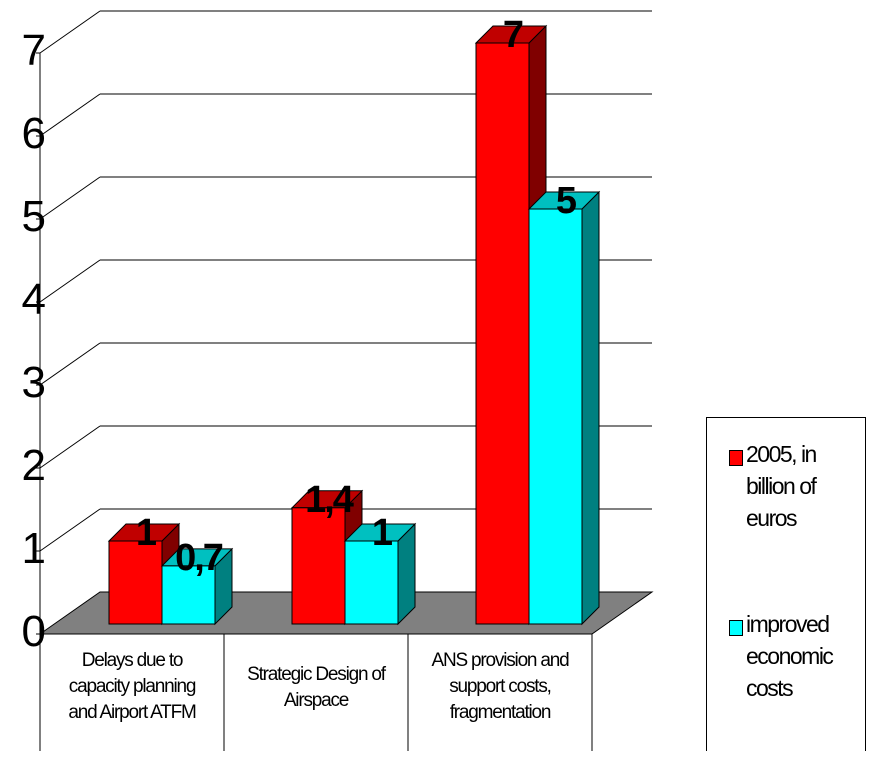 This screenshot has height=765, width=877. Describe the element at coordinates (500, 712) in the screenshot. I see `category-label-line: fragmentation` at that location.